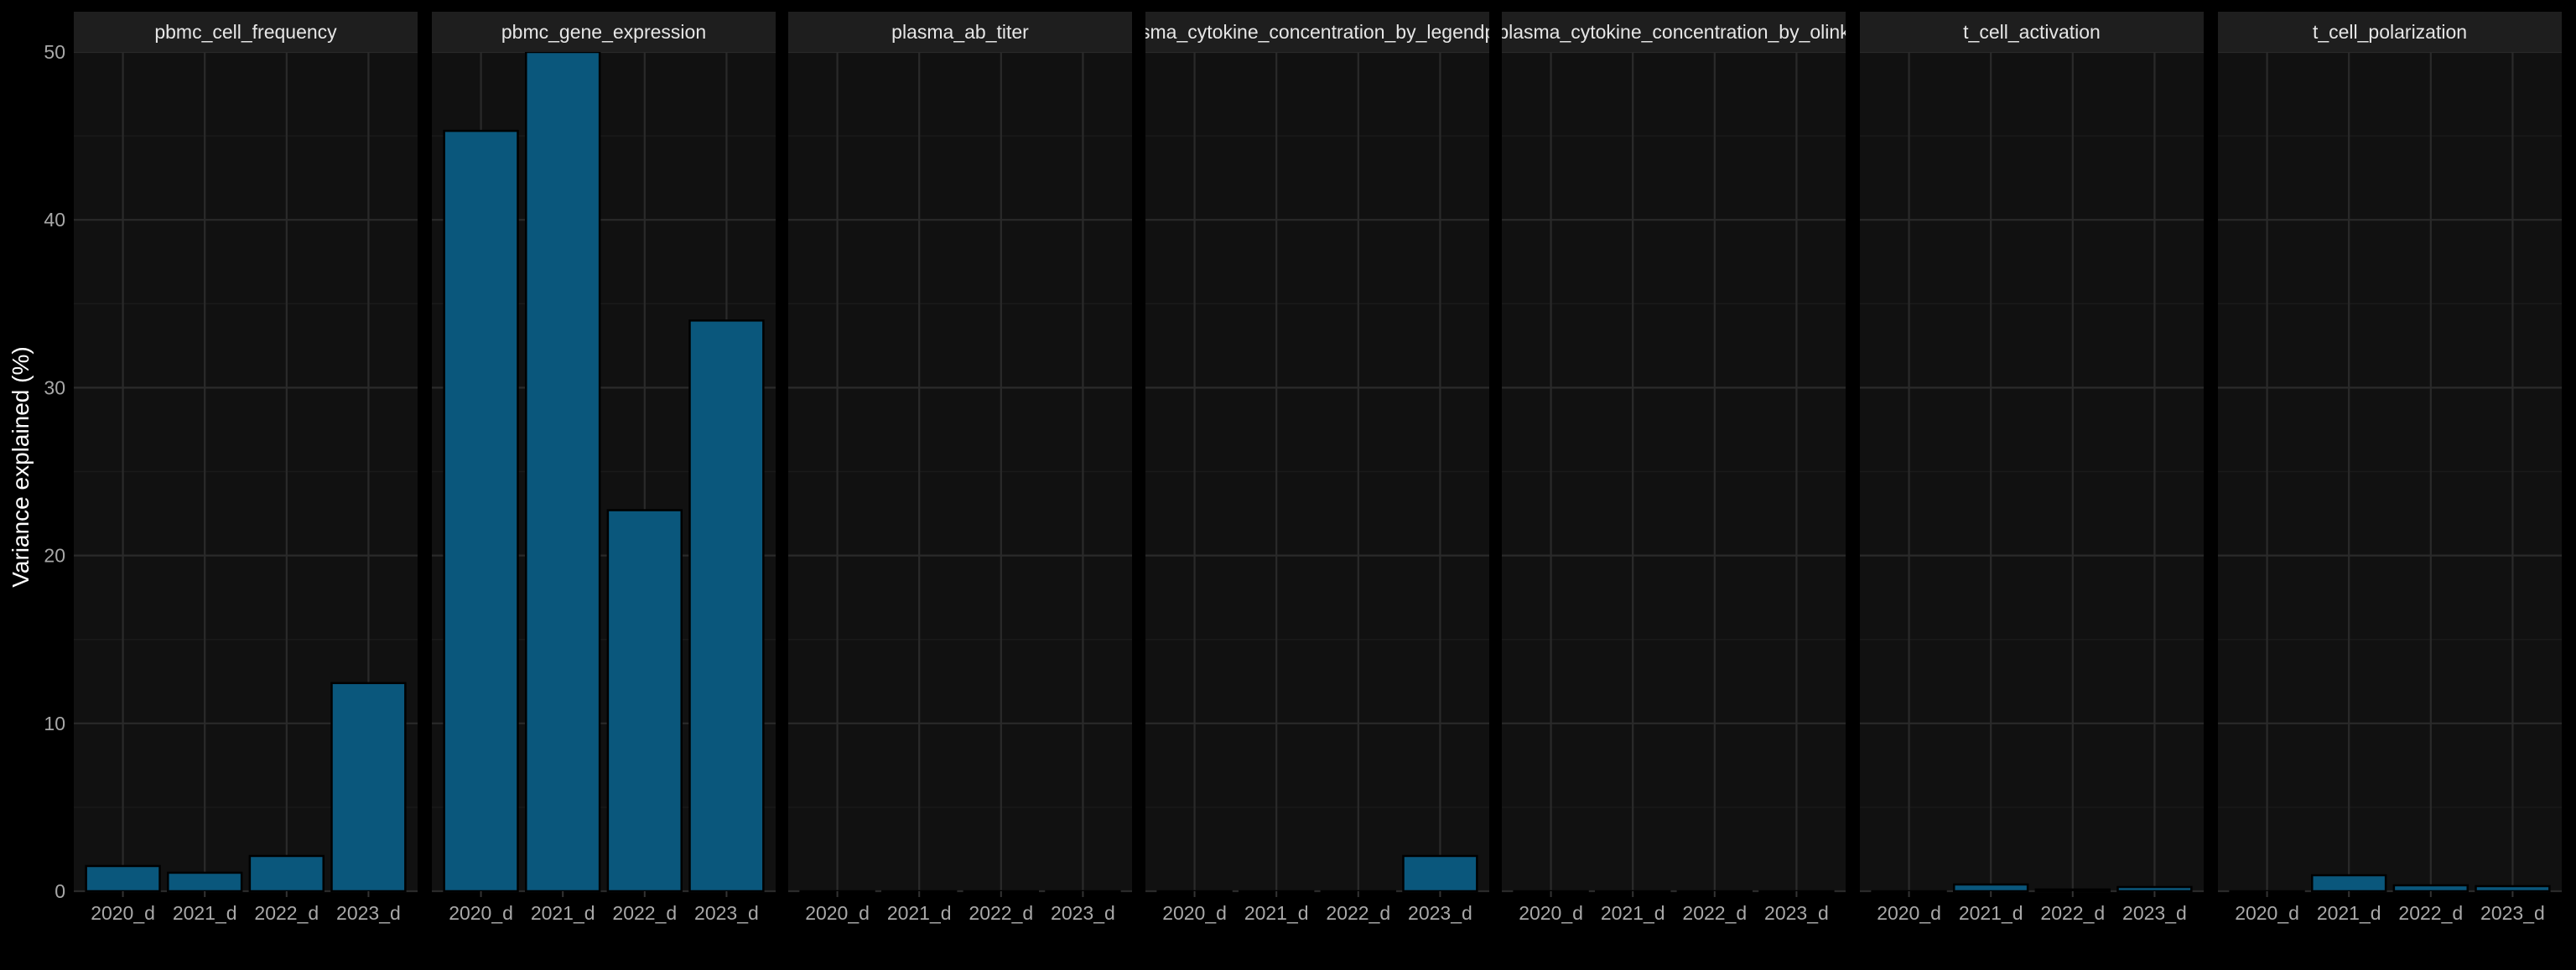 This screenshot has height=970, width=2576. Describe the element at coordinates (481, 511) in the screenshot. I see `bar-pbmc_gene_expression-2020_d` at that location.